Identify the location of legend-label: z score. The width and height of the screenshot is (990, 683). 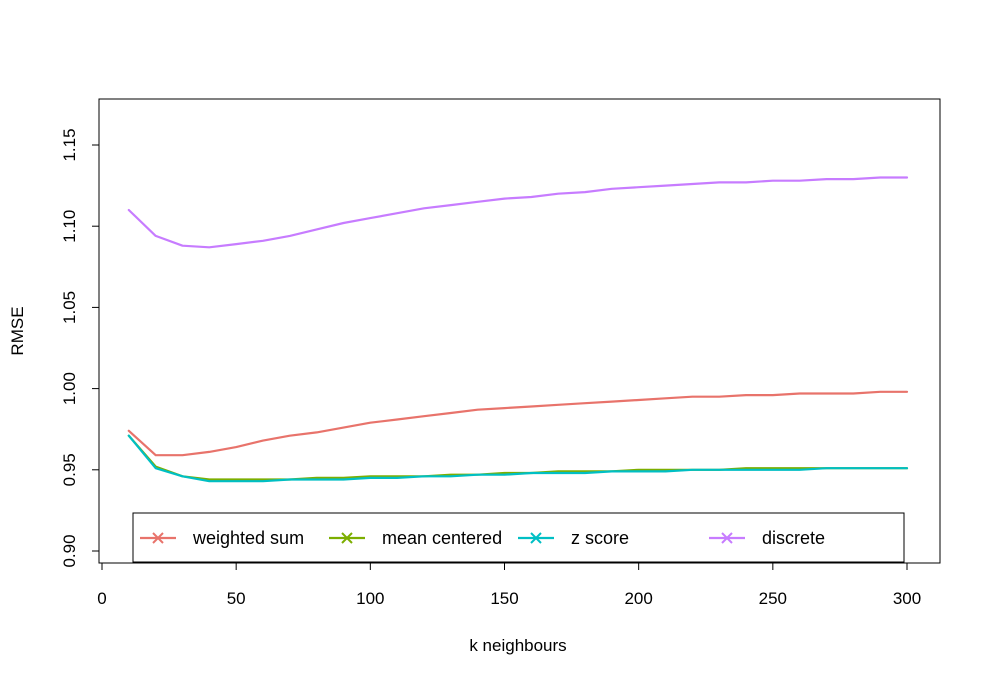
(600, 538).